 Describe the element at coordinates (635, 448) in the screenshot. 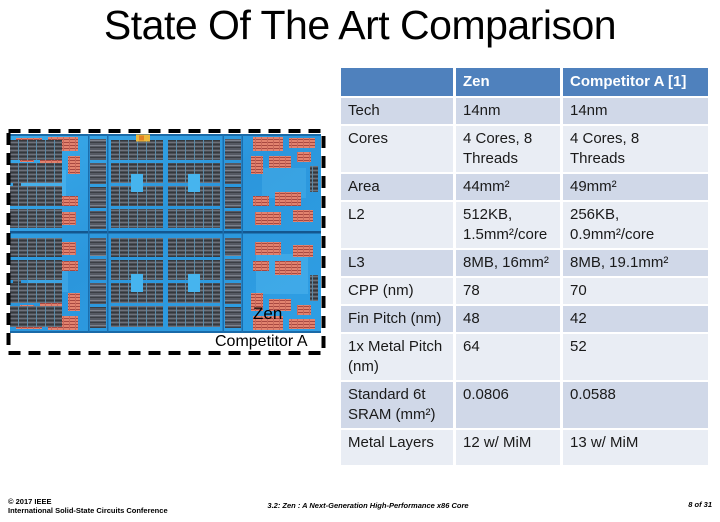

I see `table-cell: 13 w/ MiM` at that location.